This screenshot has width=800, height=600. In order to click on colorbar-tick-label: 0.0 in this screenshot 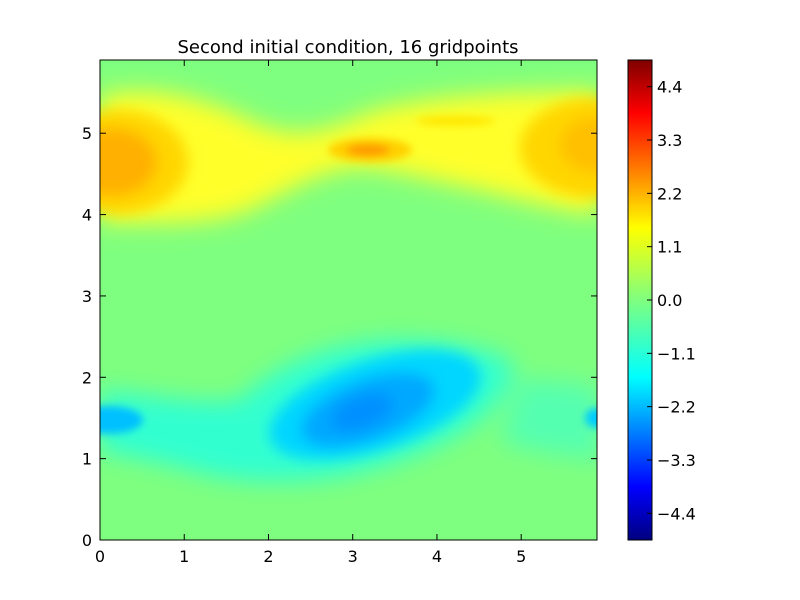, I will do `click(669, 300)`.